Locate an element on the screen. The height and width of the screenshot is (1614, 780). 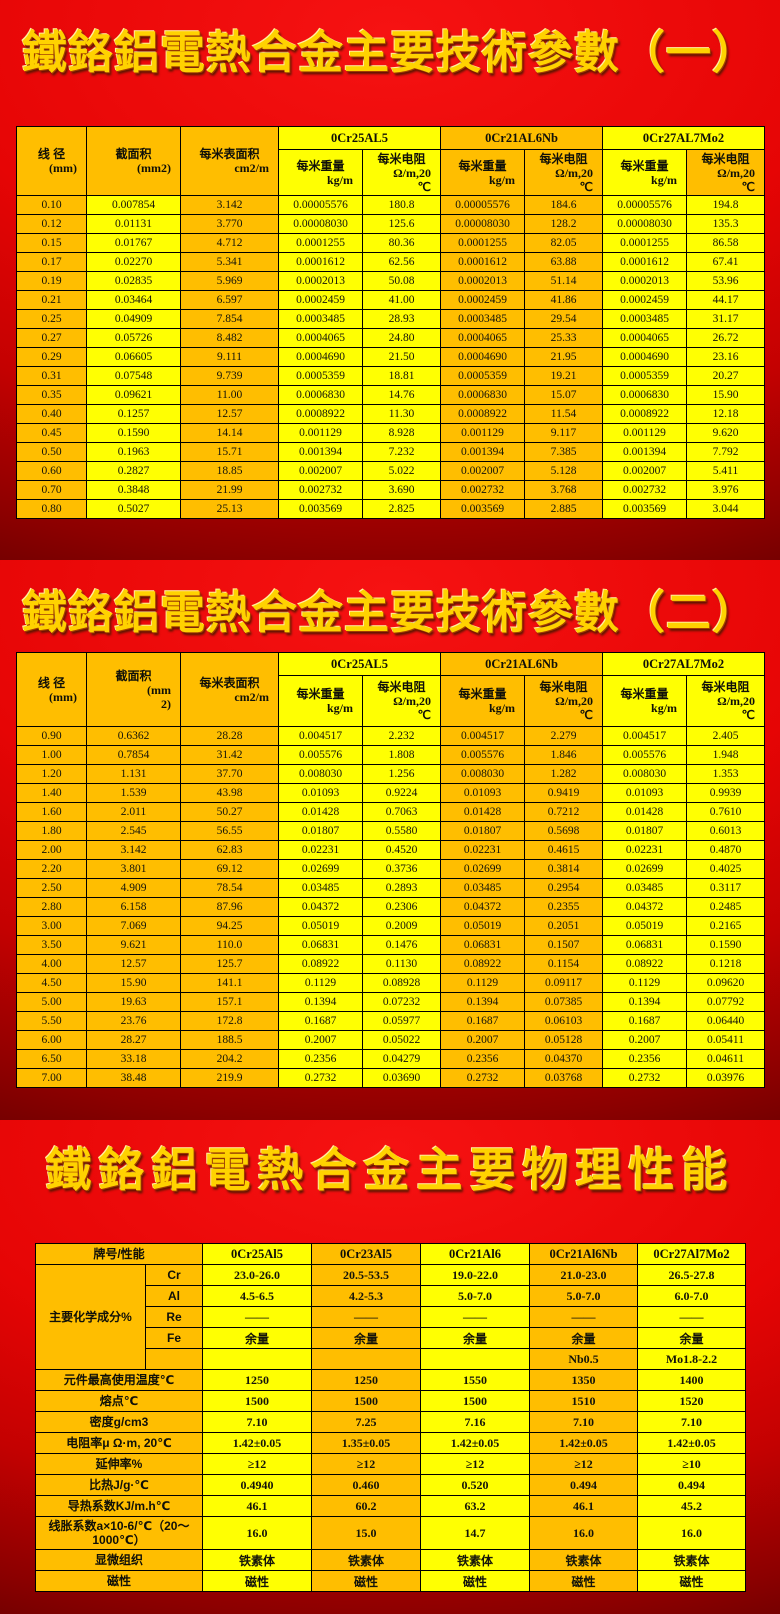
table-cell: 28.27 is located at coordinates (133, 1040).